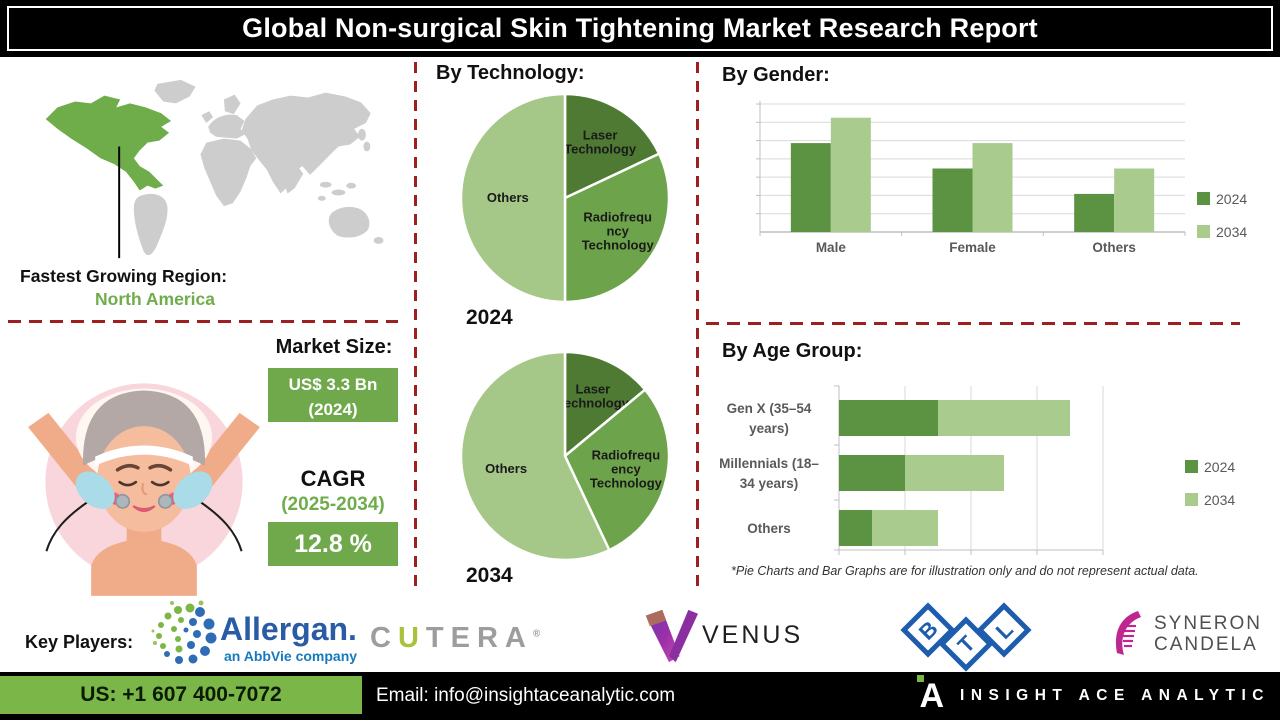 The height and width of the screenshot is (720, 1280). What do you see at coordinates (1001, 178) in the screenshot?
I see `gender-bar-chart: Male Female Others 2024 2034` at bounding box center [1001, 178].